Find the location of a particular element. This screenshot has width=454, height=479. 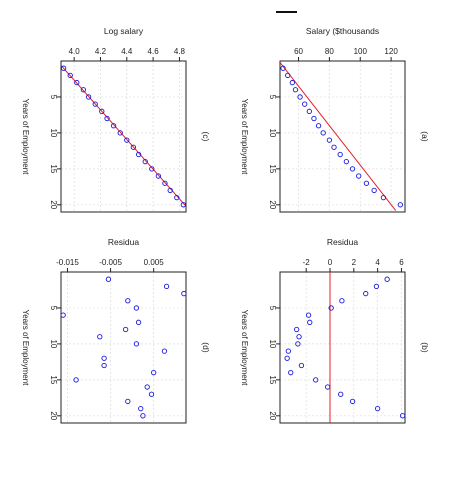

x-tick-label: -2 is located at coordinates (307, 262).